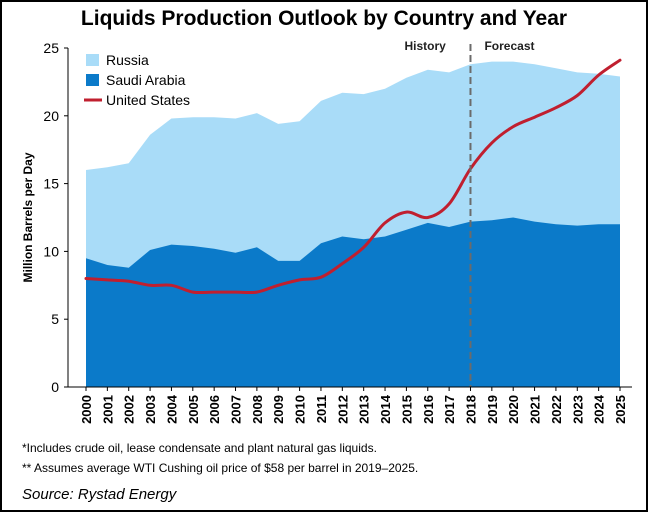 This screenshot has width=648, height=512. I want to click on y-tick-label: 15, so click(51, 184).